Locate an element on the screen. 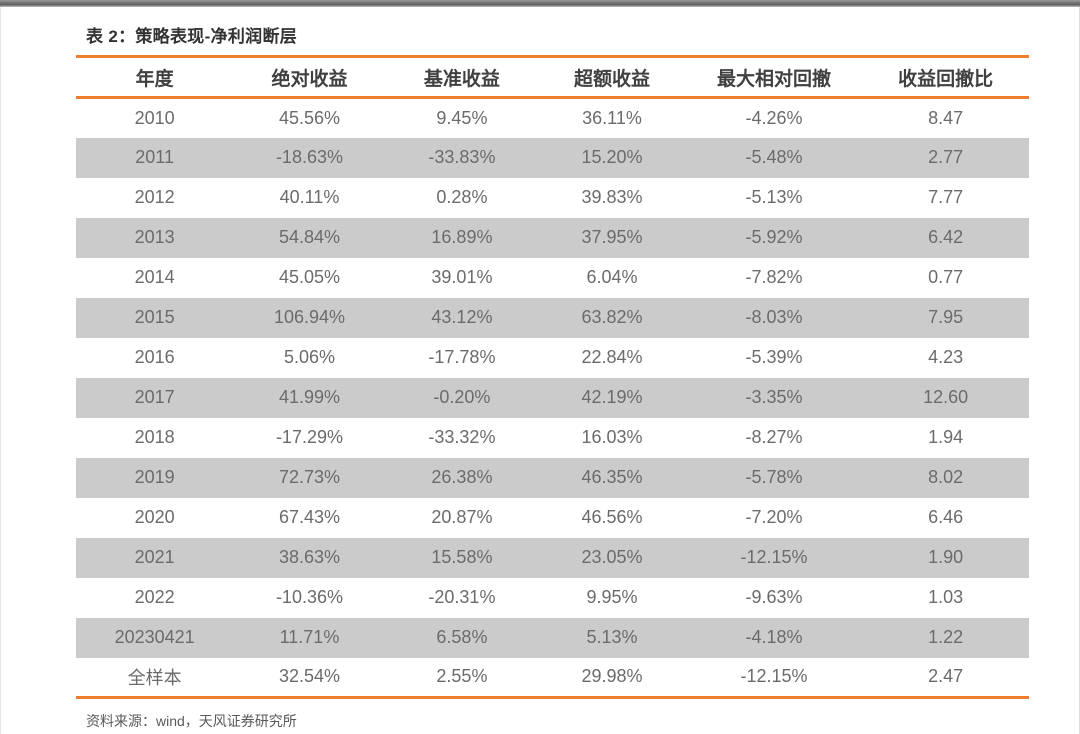 Image resolution: width=1080 pixels, height=734 pixels. table-row: 2016 5.06% -17.78% 22.84% -5.39% 4.23 is located at coordinates (552, 358).